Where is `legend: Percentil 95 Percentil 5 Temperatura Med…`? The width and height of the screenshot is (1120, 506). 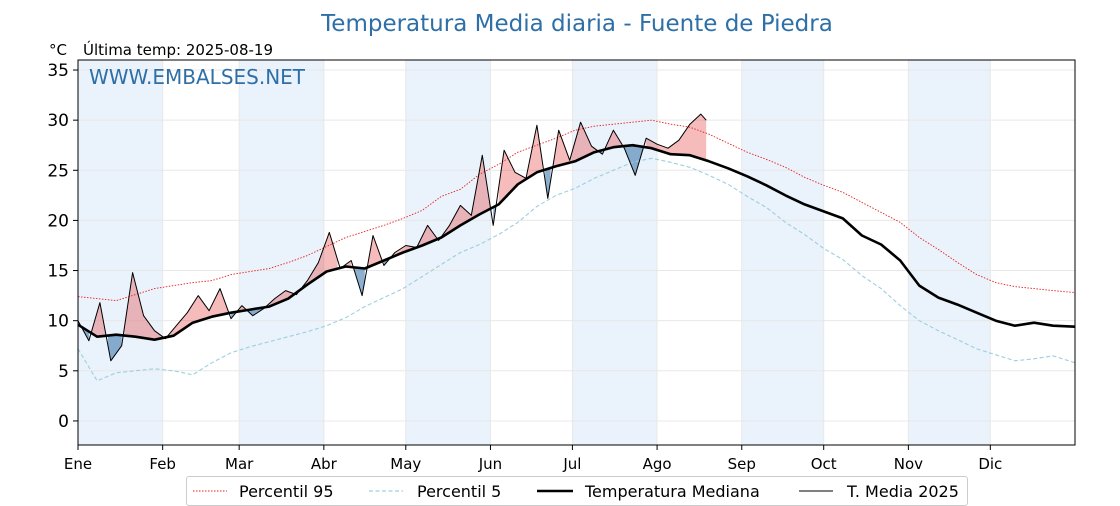
legend: Percentil 95 Percentil 5 Temperatura Med… is located at coordinates (577, 491).